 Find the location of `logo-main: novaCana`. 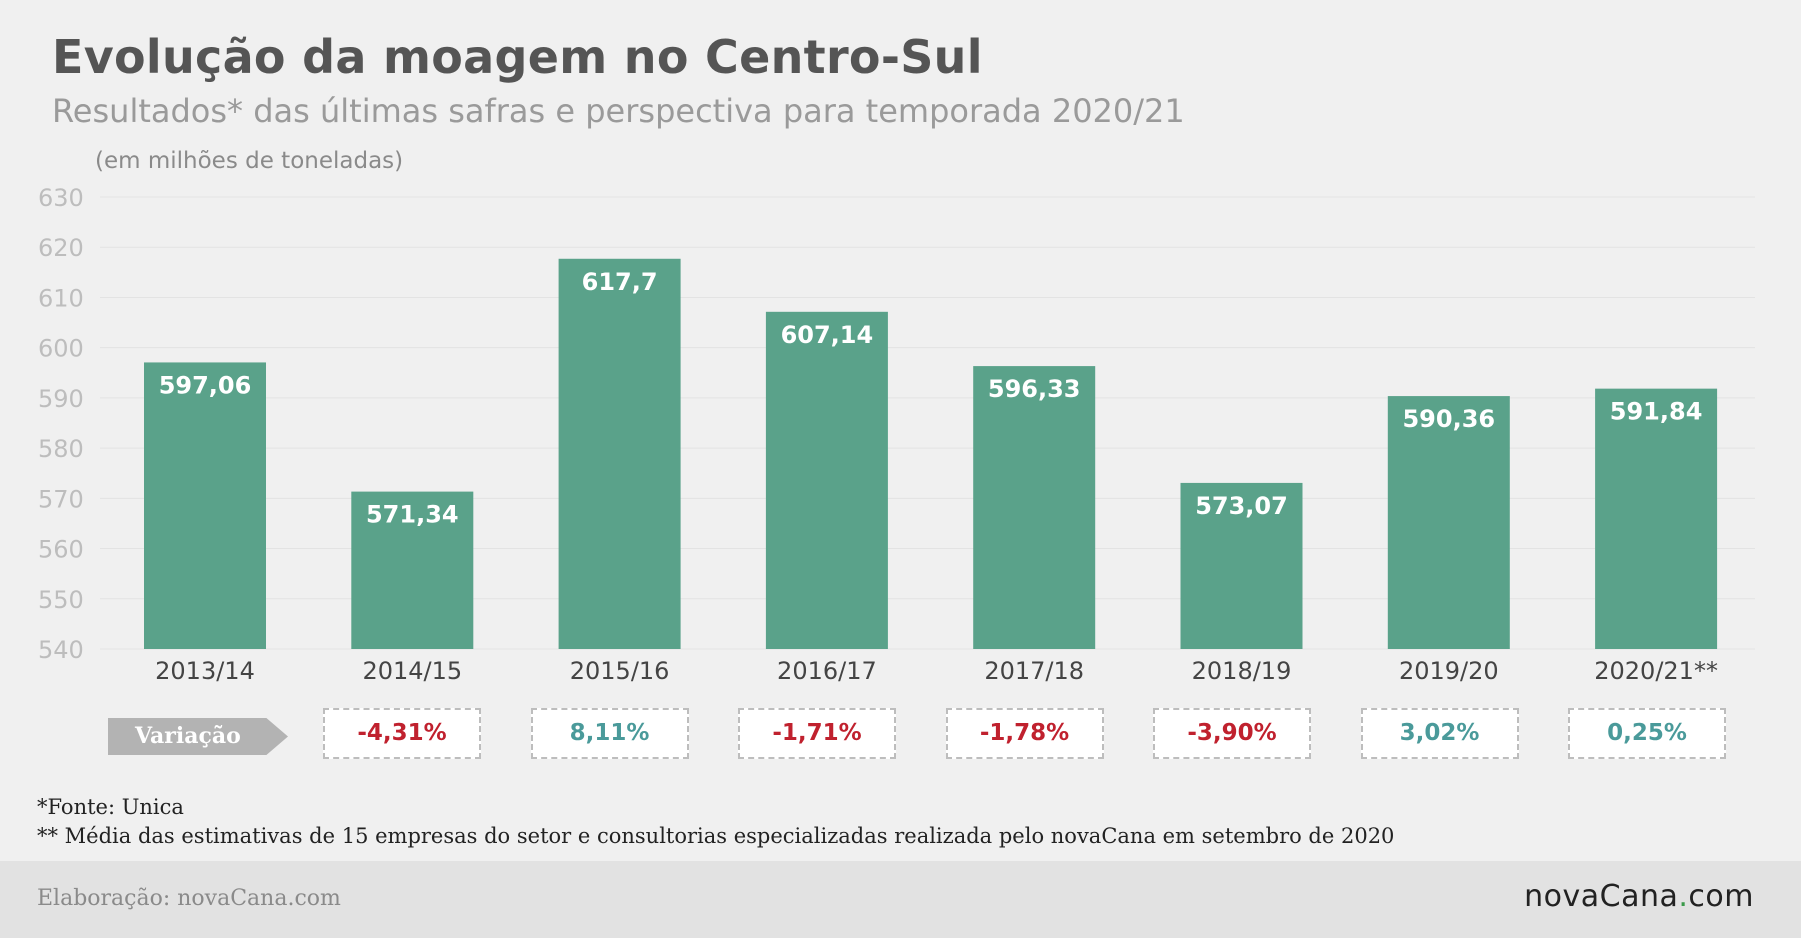

logo-main: novaCana is located at coordinates (1601, 896).